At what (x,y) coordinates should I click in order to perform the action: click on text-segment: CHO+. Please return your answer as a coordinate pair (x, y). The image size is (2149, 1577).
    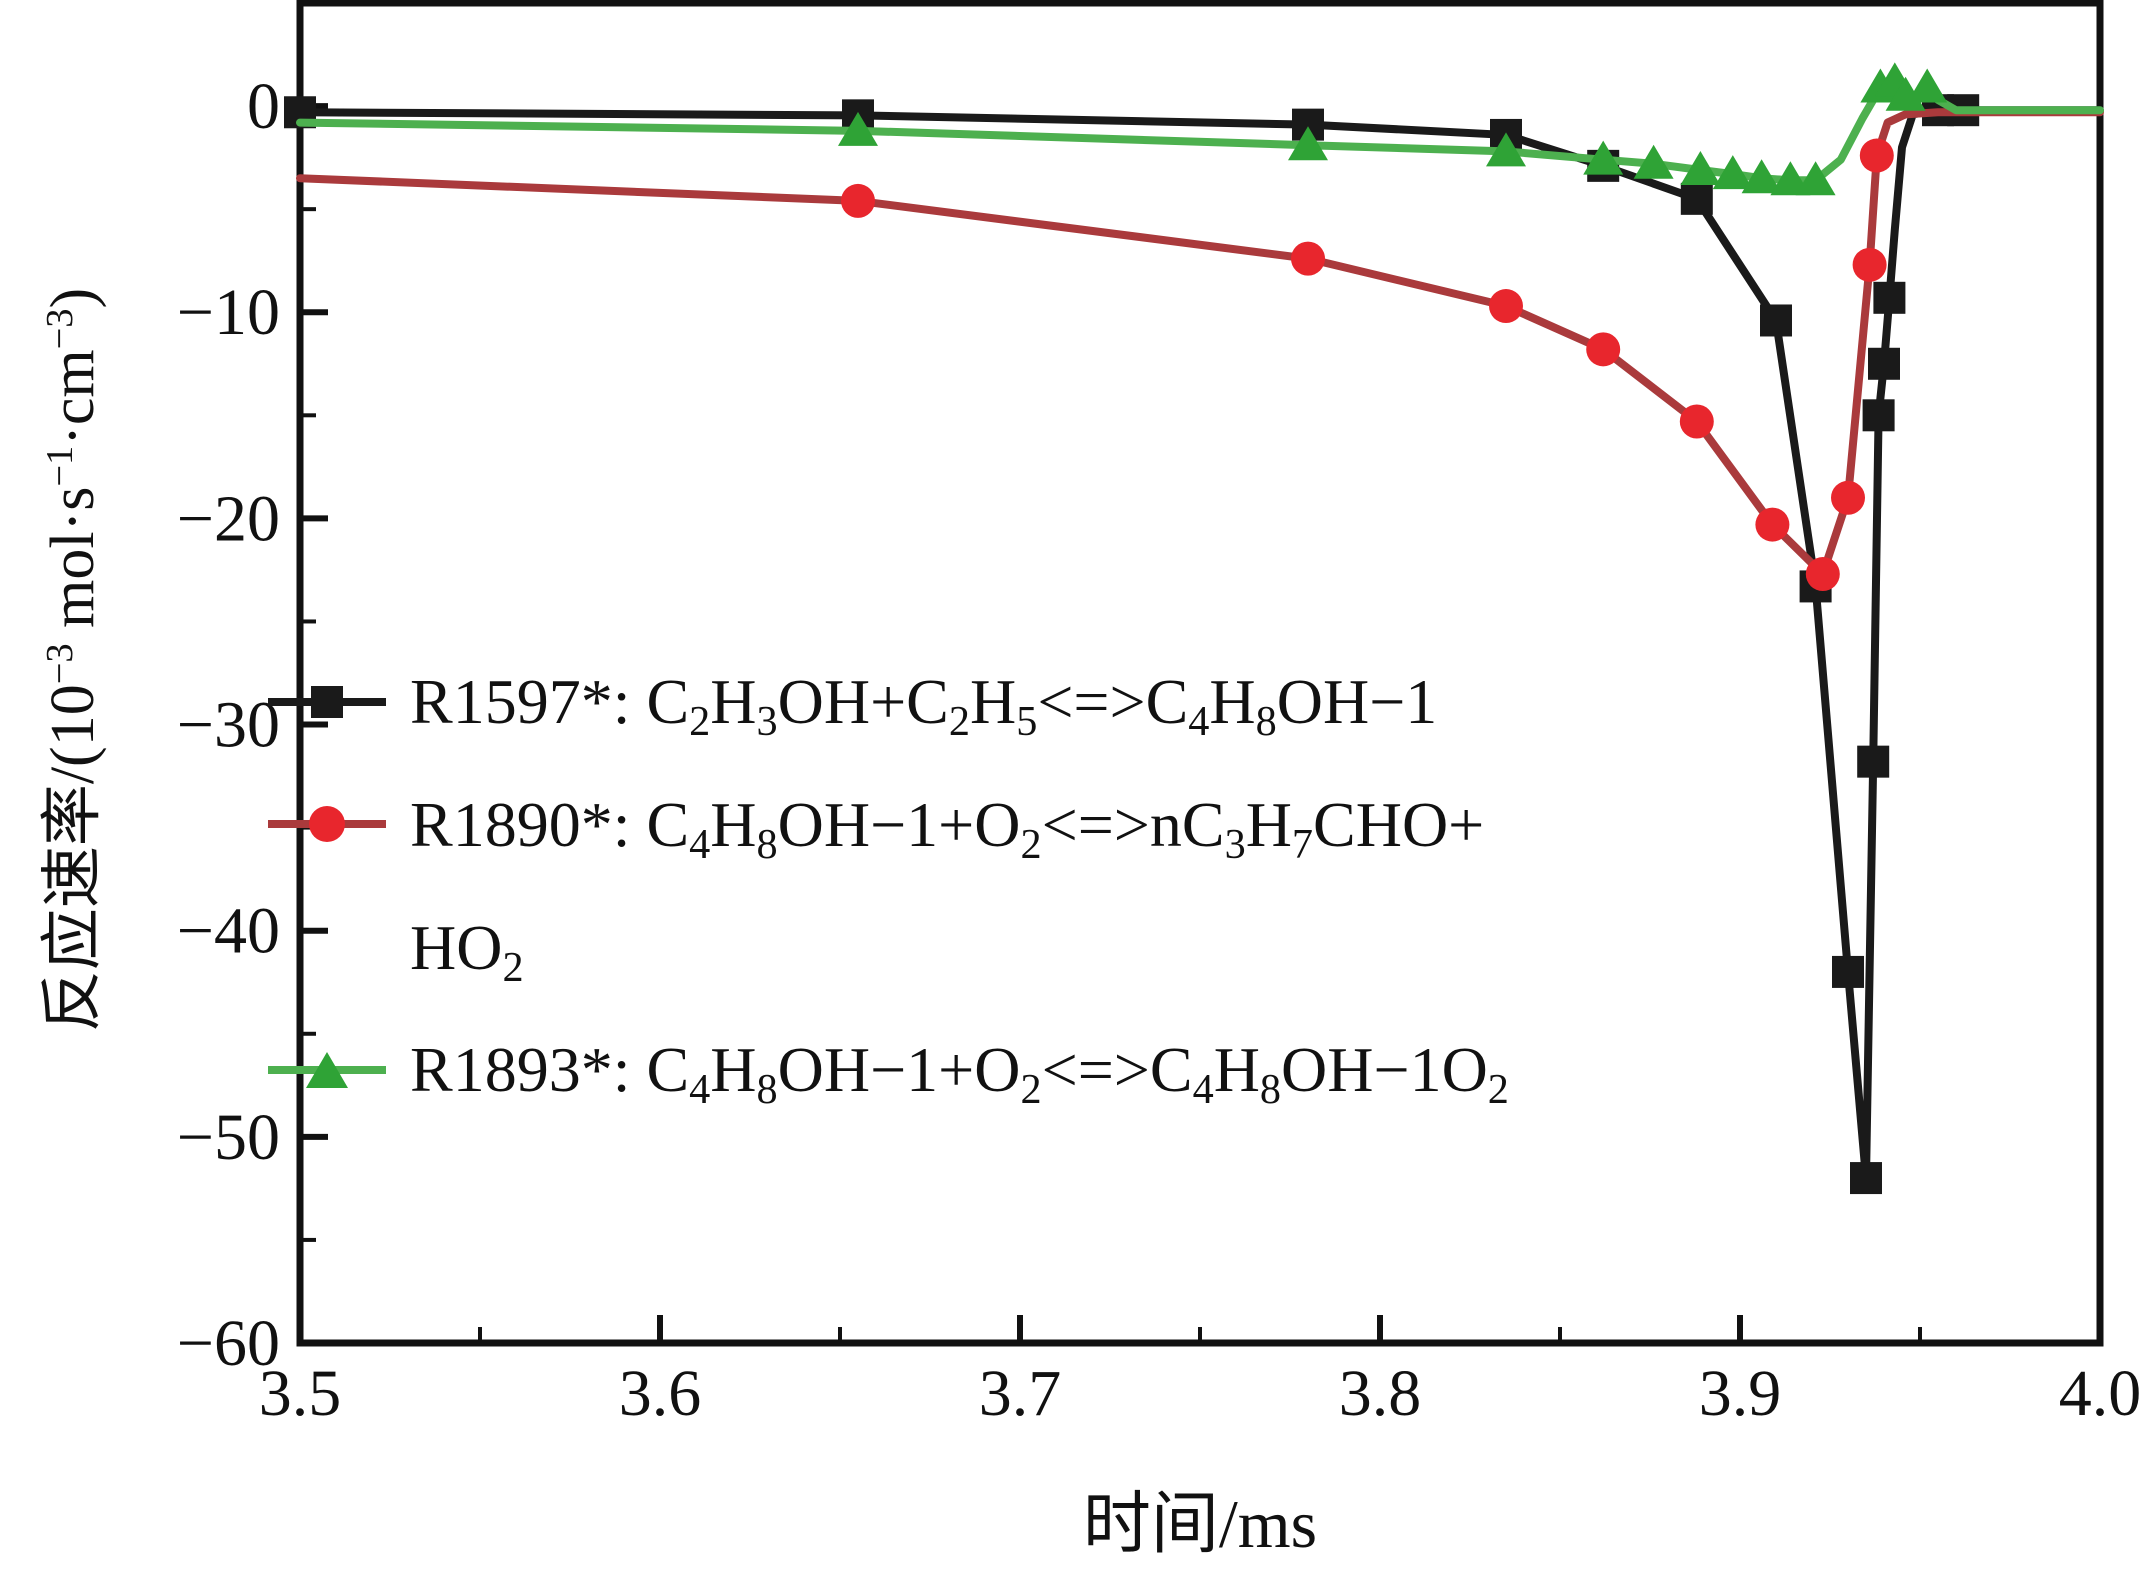
    Looking at the image, I should click on (1399, 824).